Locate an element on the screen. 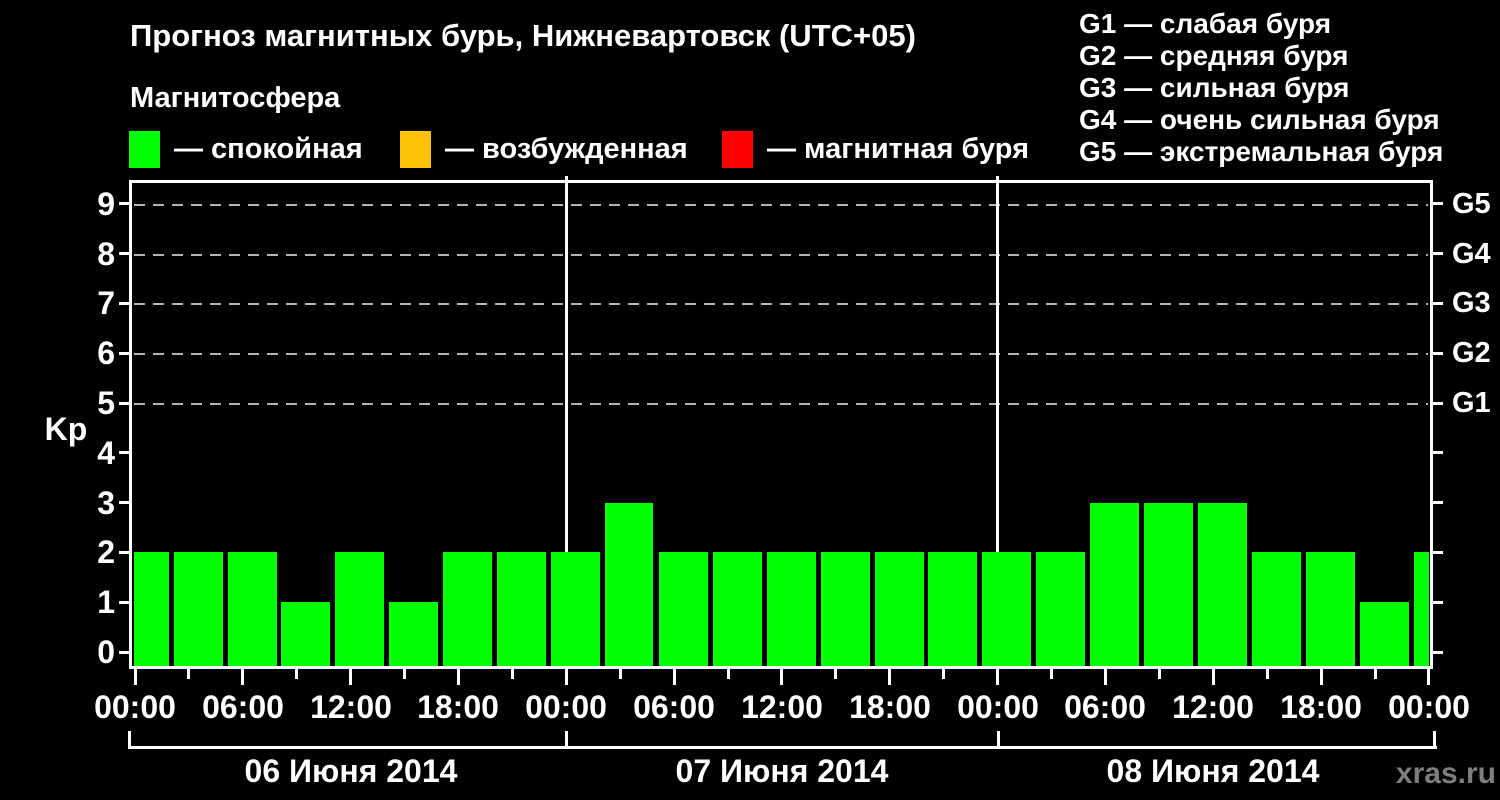 This screenshot has width=1500, height=800. y-tick-label: 8 is located at coordinates (106, 254).